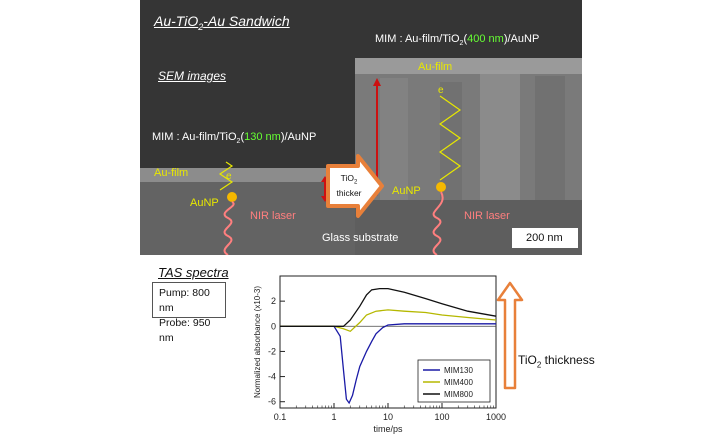  What do you see at coordinates (510, 335) in the screenshot?
I see `thickness-arrow` at bounding box center [510, 335].